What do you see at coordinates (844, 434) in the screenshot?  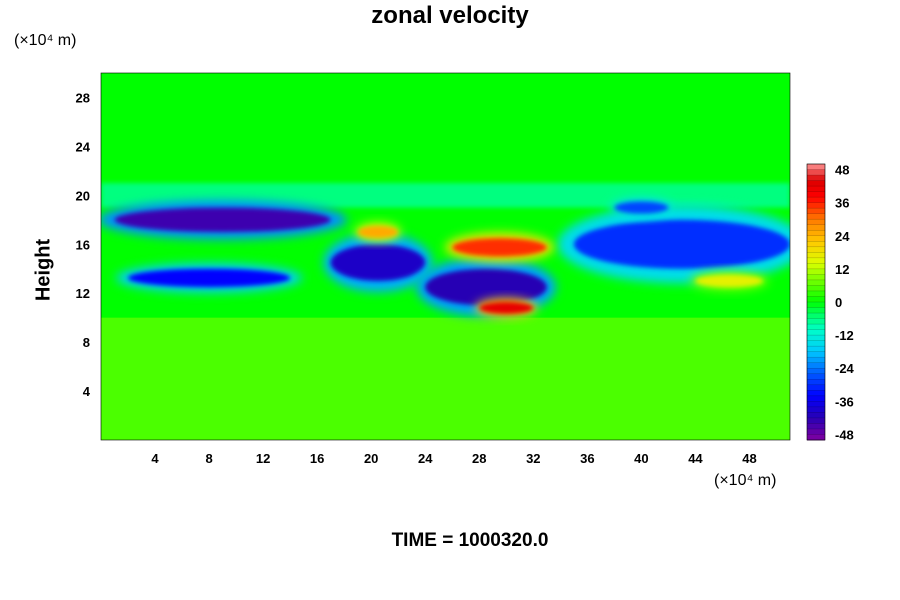 I see `colorbar-tick-label: -48` at bounding box center [844, 434].